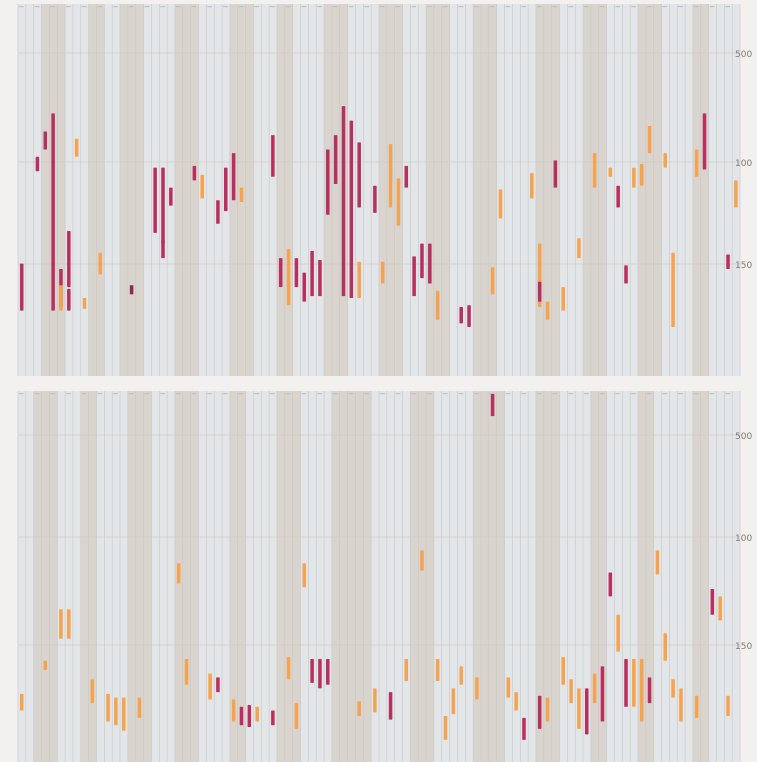 The image size is (757, 762). Describe the element at coordinates (743, 647) in the screenshot. I see `y-tick-label: 150` at that location.